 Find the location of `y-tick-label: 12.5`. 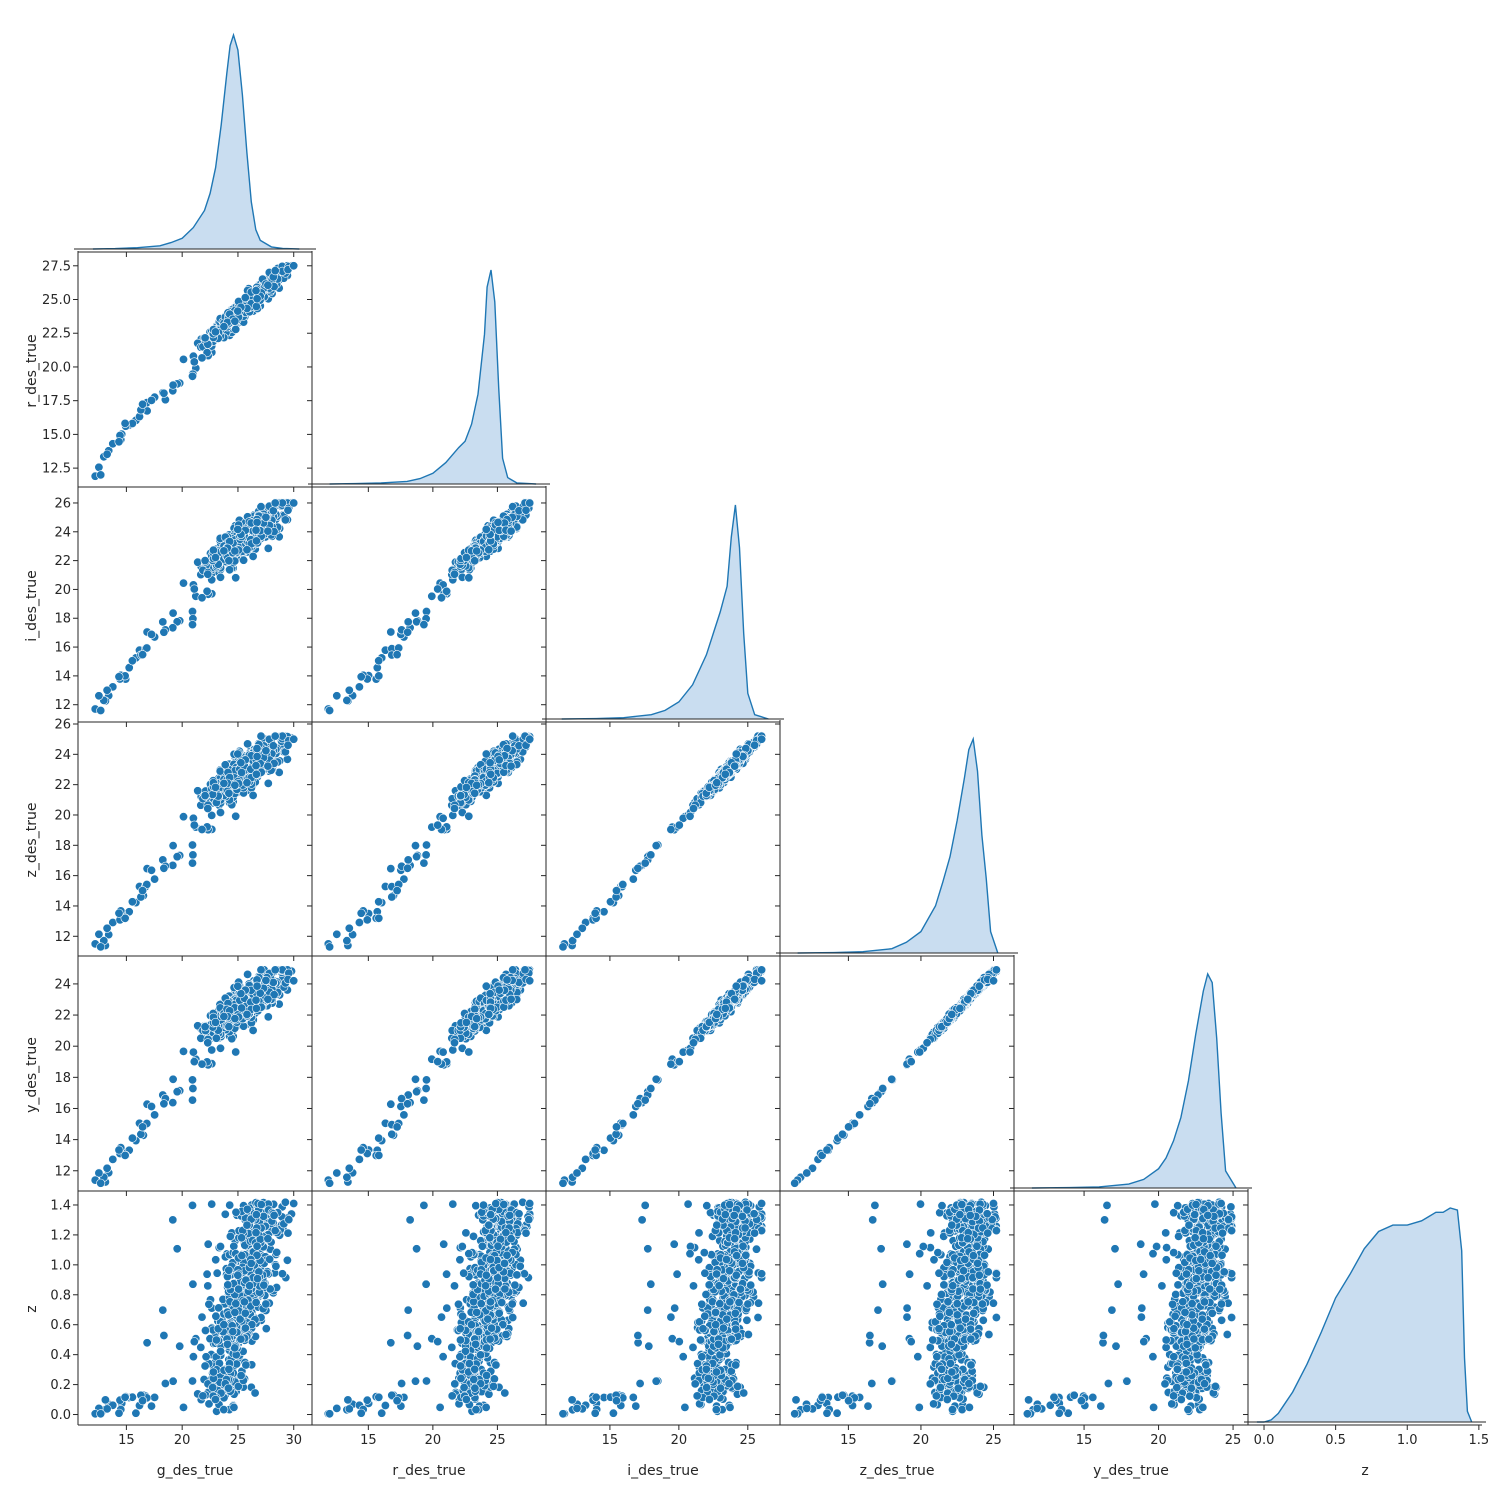

y-tick-label: 12.5 is located at coordinates (56, 469).